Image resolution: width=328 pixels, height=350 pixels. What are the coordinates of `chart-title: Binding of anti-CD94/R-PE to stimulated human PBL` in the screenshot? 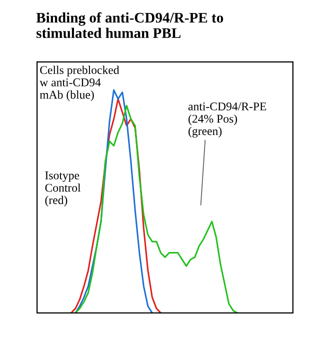 It's located at (130, 25).